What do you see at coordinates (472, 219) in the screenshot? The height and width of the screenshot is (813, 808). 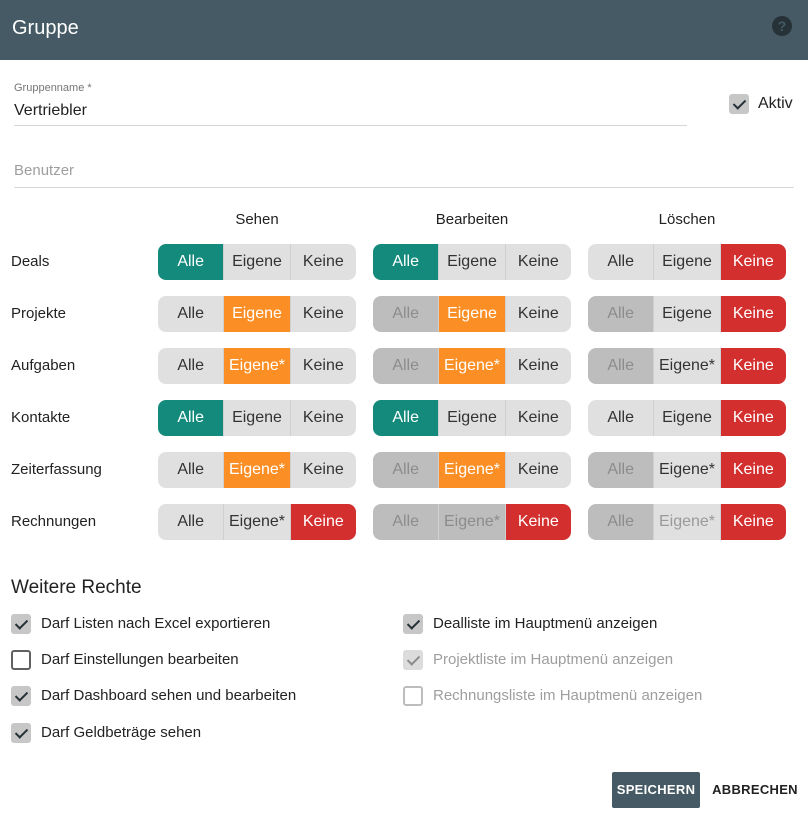 I see `column-header-bearbeiten: Bearbeiten` at bounding box center [472, 219].